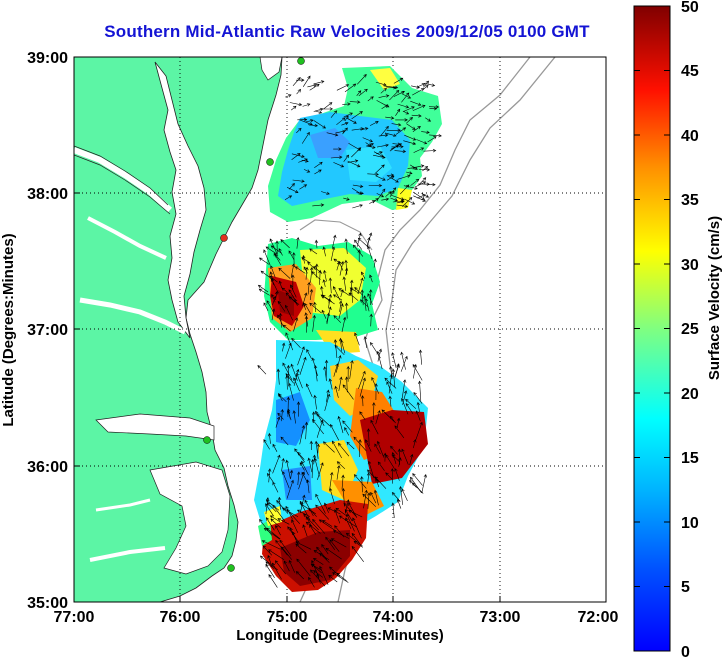 The image size is (724, 659). Describe the element at coordinates (714, 298) in the screenshot. I see `colorbar-label: Surface Velocity (cm/s)` at that location.